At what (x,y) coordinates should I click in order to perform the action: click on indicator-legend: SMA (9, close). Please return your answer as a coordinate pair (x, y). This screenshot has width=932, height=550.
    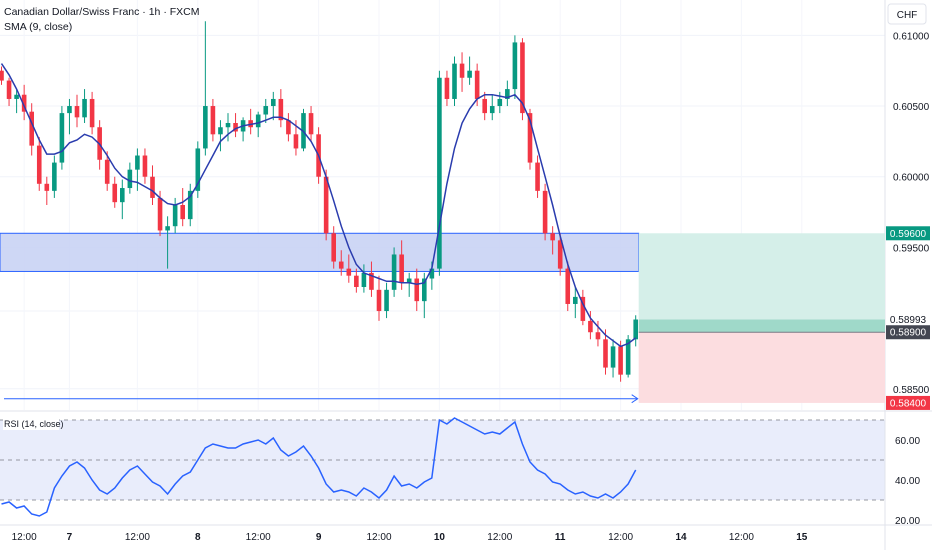
    Looking at the image, I should click on (38, 27).